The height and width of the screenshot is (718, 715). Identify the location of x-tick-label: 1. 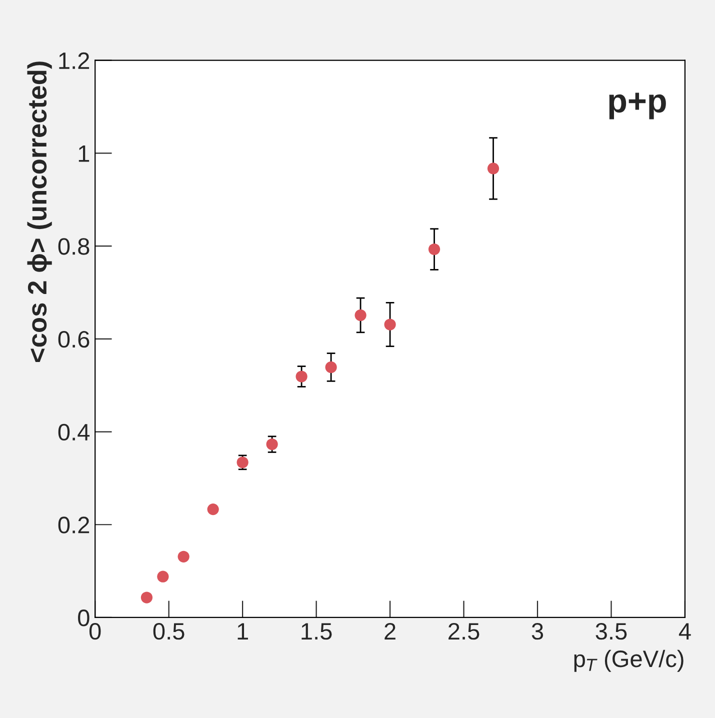
(243, 631).